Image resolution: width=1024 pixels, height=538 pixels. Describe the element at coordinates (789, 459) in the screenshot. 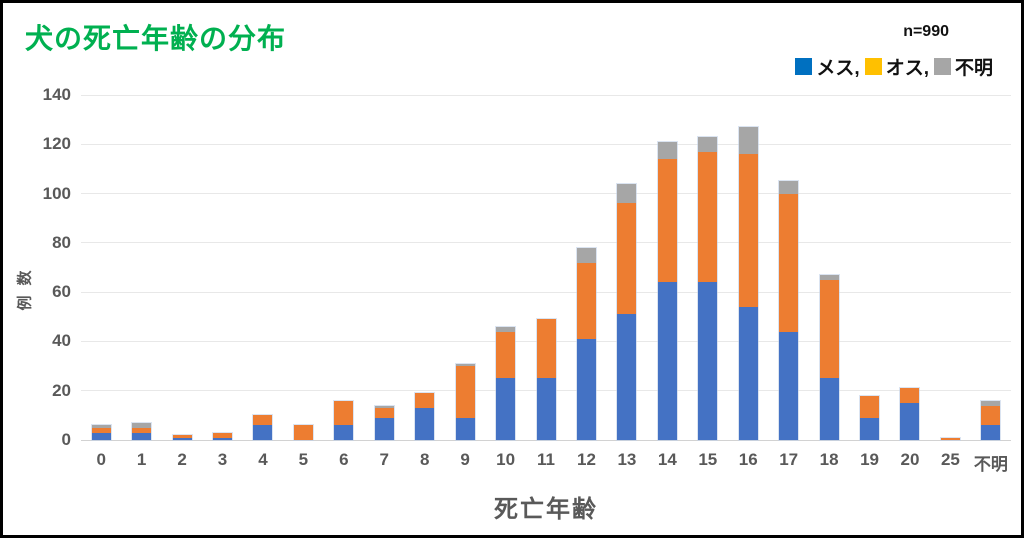

I see `x-axis-tick-label: 17` at that location.